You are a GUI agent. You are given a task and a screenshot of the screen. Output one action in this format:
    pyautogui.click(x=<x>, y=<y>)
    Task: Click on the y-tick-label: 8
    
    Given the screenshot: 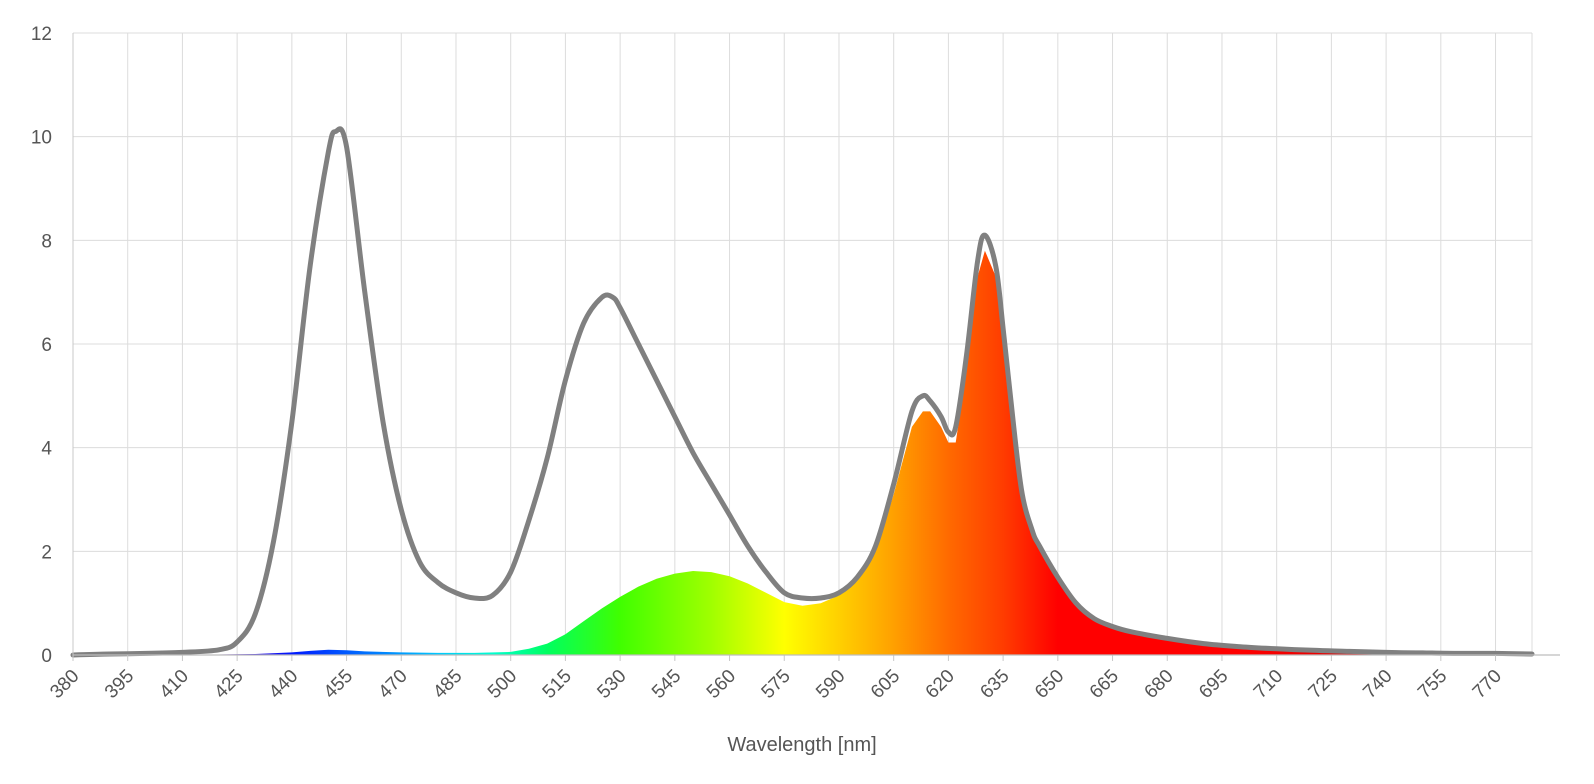 What is the action you would take?
    pyautogui.click(x=46, y=241)
    